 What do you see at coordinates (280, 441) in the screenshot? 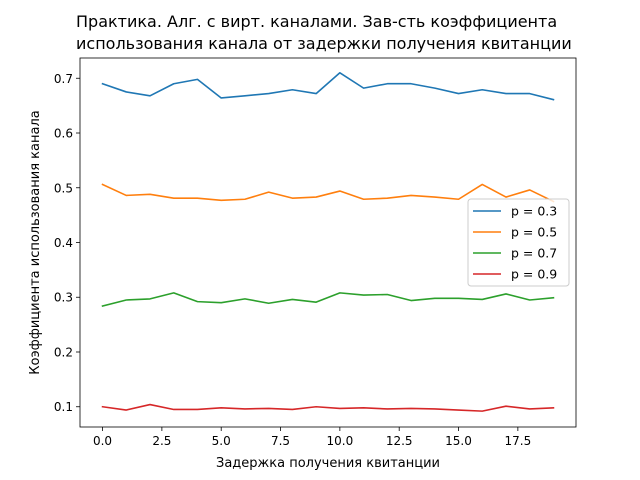
I see `x-tick-label: 7.5` at bounding box center [280, 441].